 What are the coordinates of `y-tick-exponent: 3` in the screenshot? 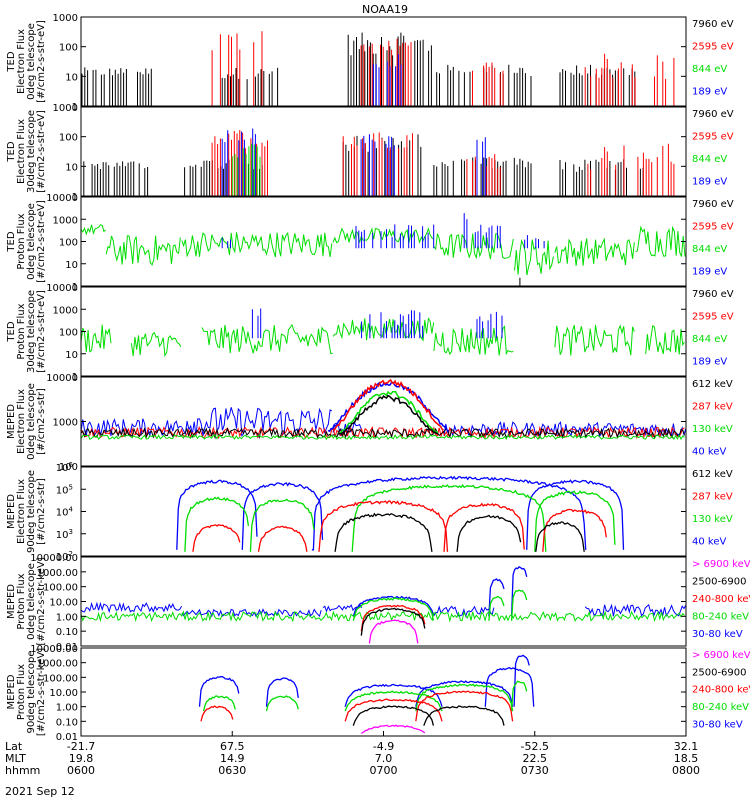 It's located at (71, 532).